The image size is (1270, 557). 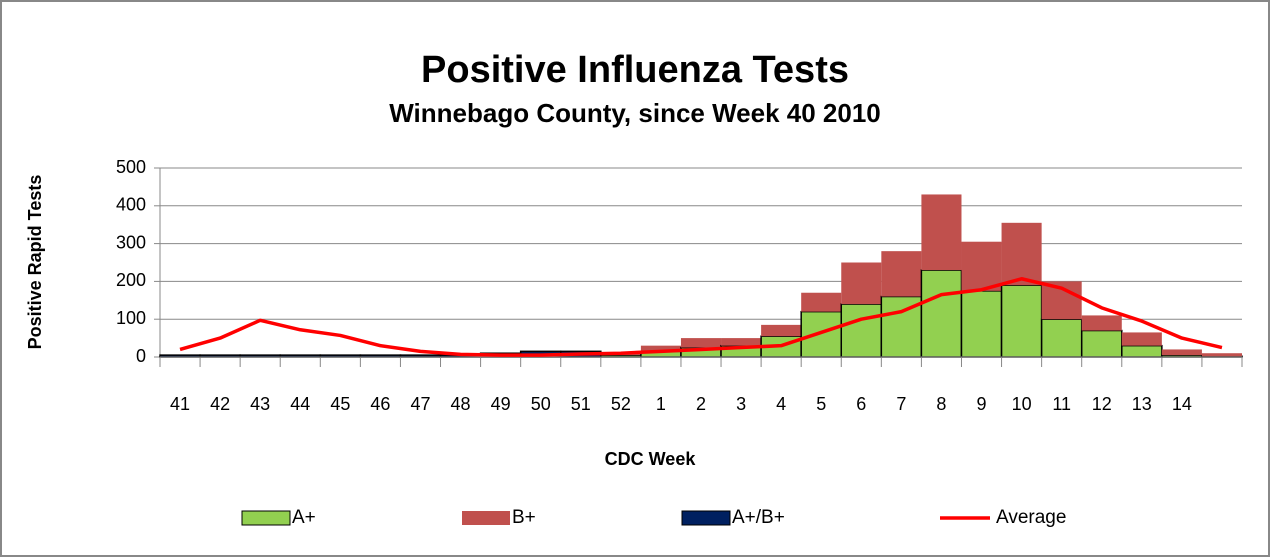 What do you see at coordinates (661, 404) in the screenshot?
I see `x-tick-label: 1` at bounding box center [661, 404].